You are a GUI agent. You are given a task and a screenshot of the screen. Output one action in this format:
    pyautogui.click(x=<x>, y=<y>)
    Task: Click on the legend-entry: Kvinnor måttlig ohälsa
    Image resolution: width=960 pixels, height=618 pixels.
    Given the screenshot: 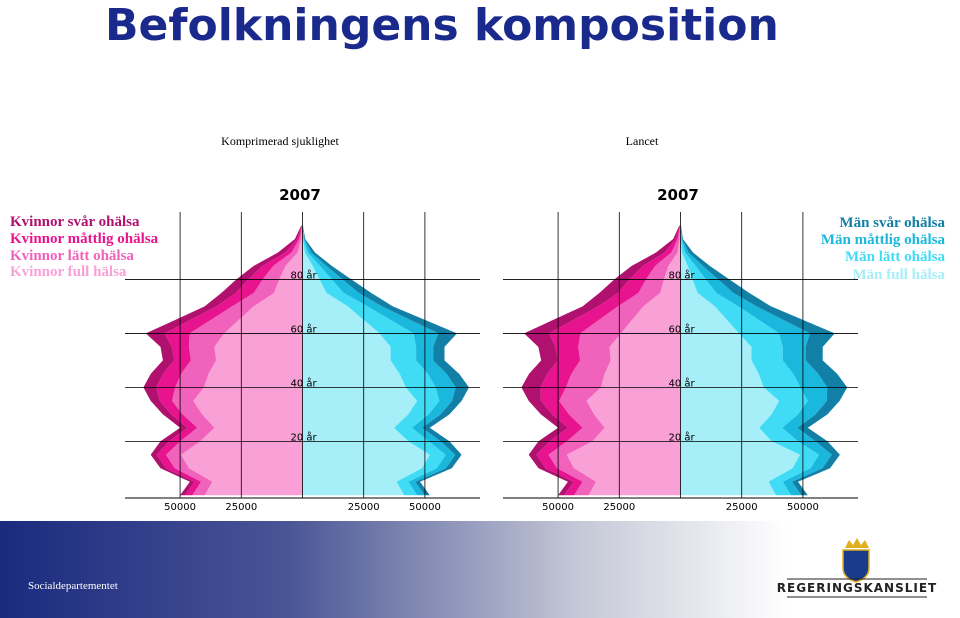 What is the action you would take?
    pyautogui.click(x=84, y=239)
    